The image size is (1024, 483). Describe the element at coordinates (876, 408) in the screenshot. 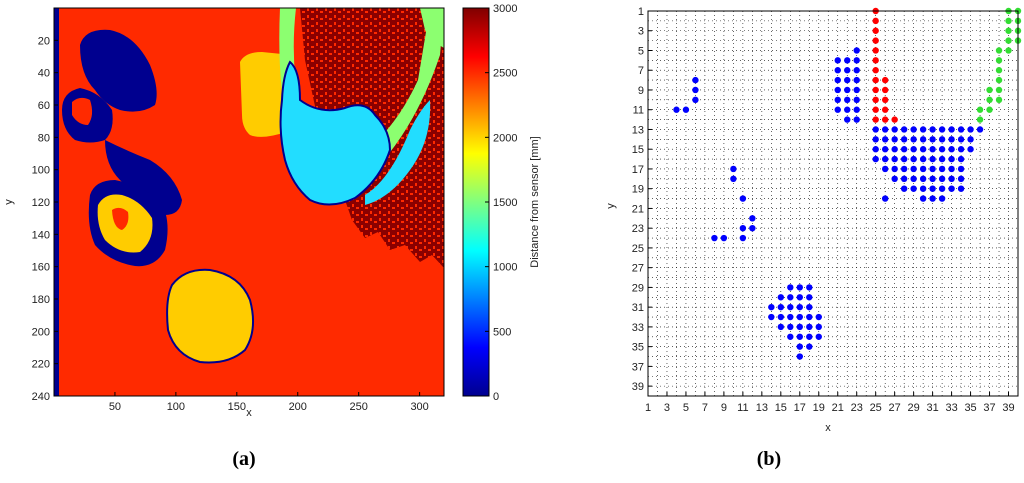

I see `x-tick-label-b-25: 25` at that location.